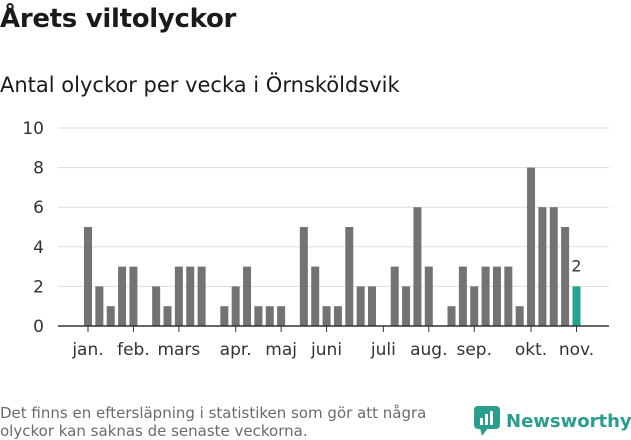  What do you see at coordinates (281, 350) in the screenshot?
I see `x-tick-label: maj` at bounding box center [281, 350].